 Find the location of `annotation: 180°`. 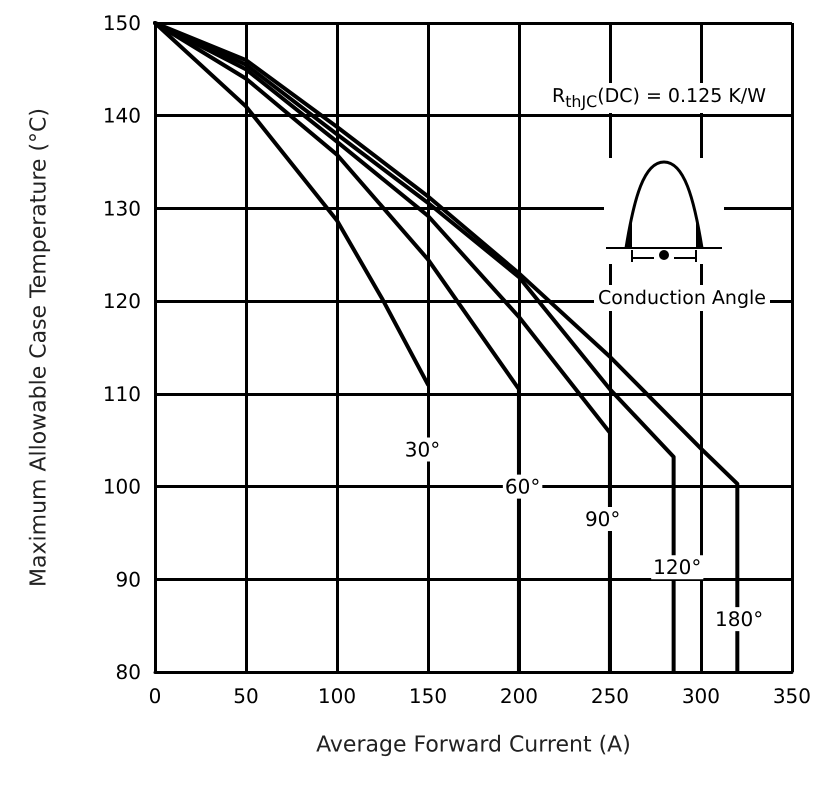

annotation: 180° is located at coordinates (739, 619).